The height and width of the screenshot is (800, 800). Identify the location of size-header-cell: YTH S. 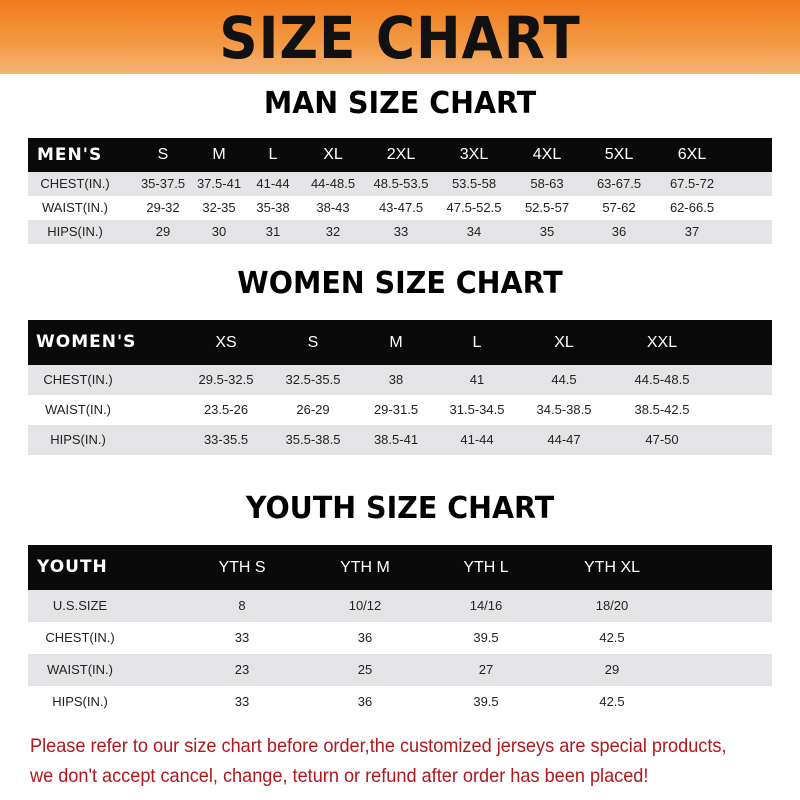
(242, 567).